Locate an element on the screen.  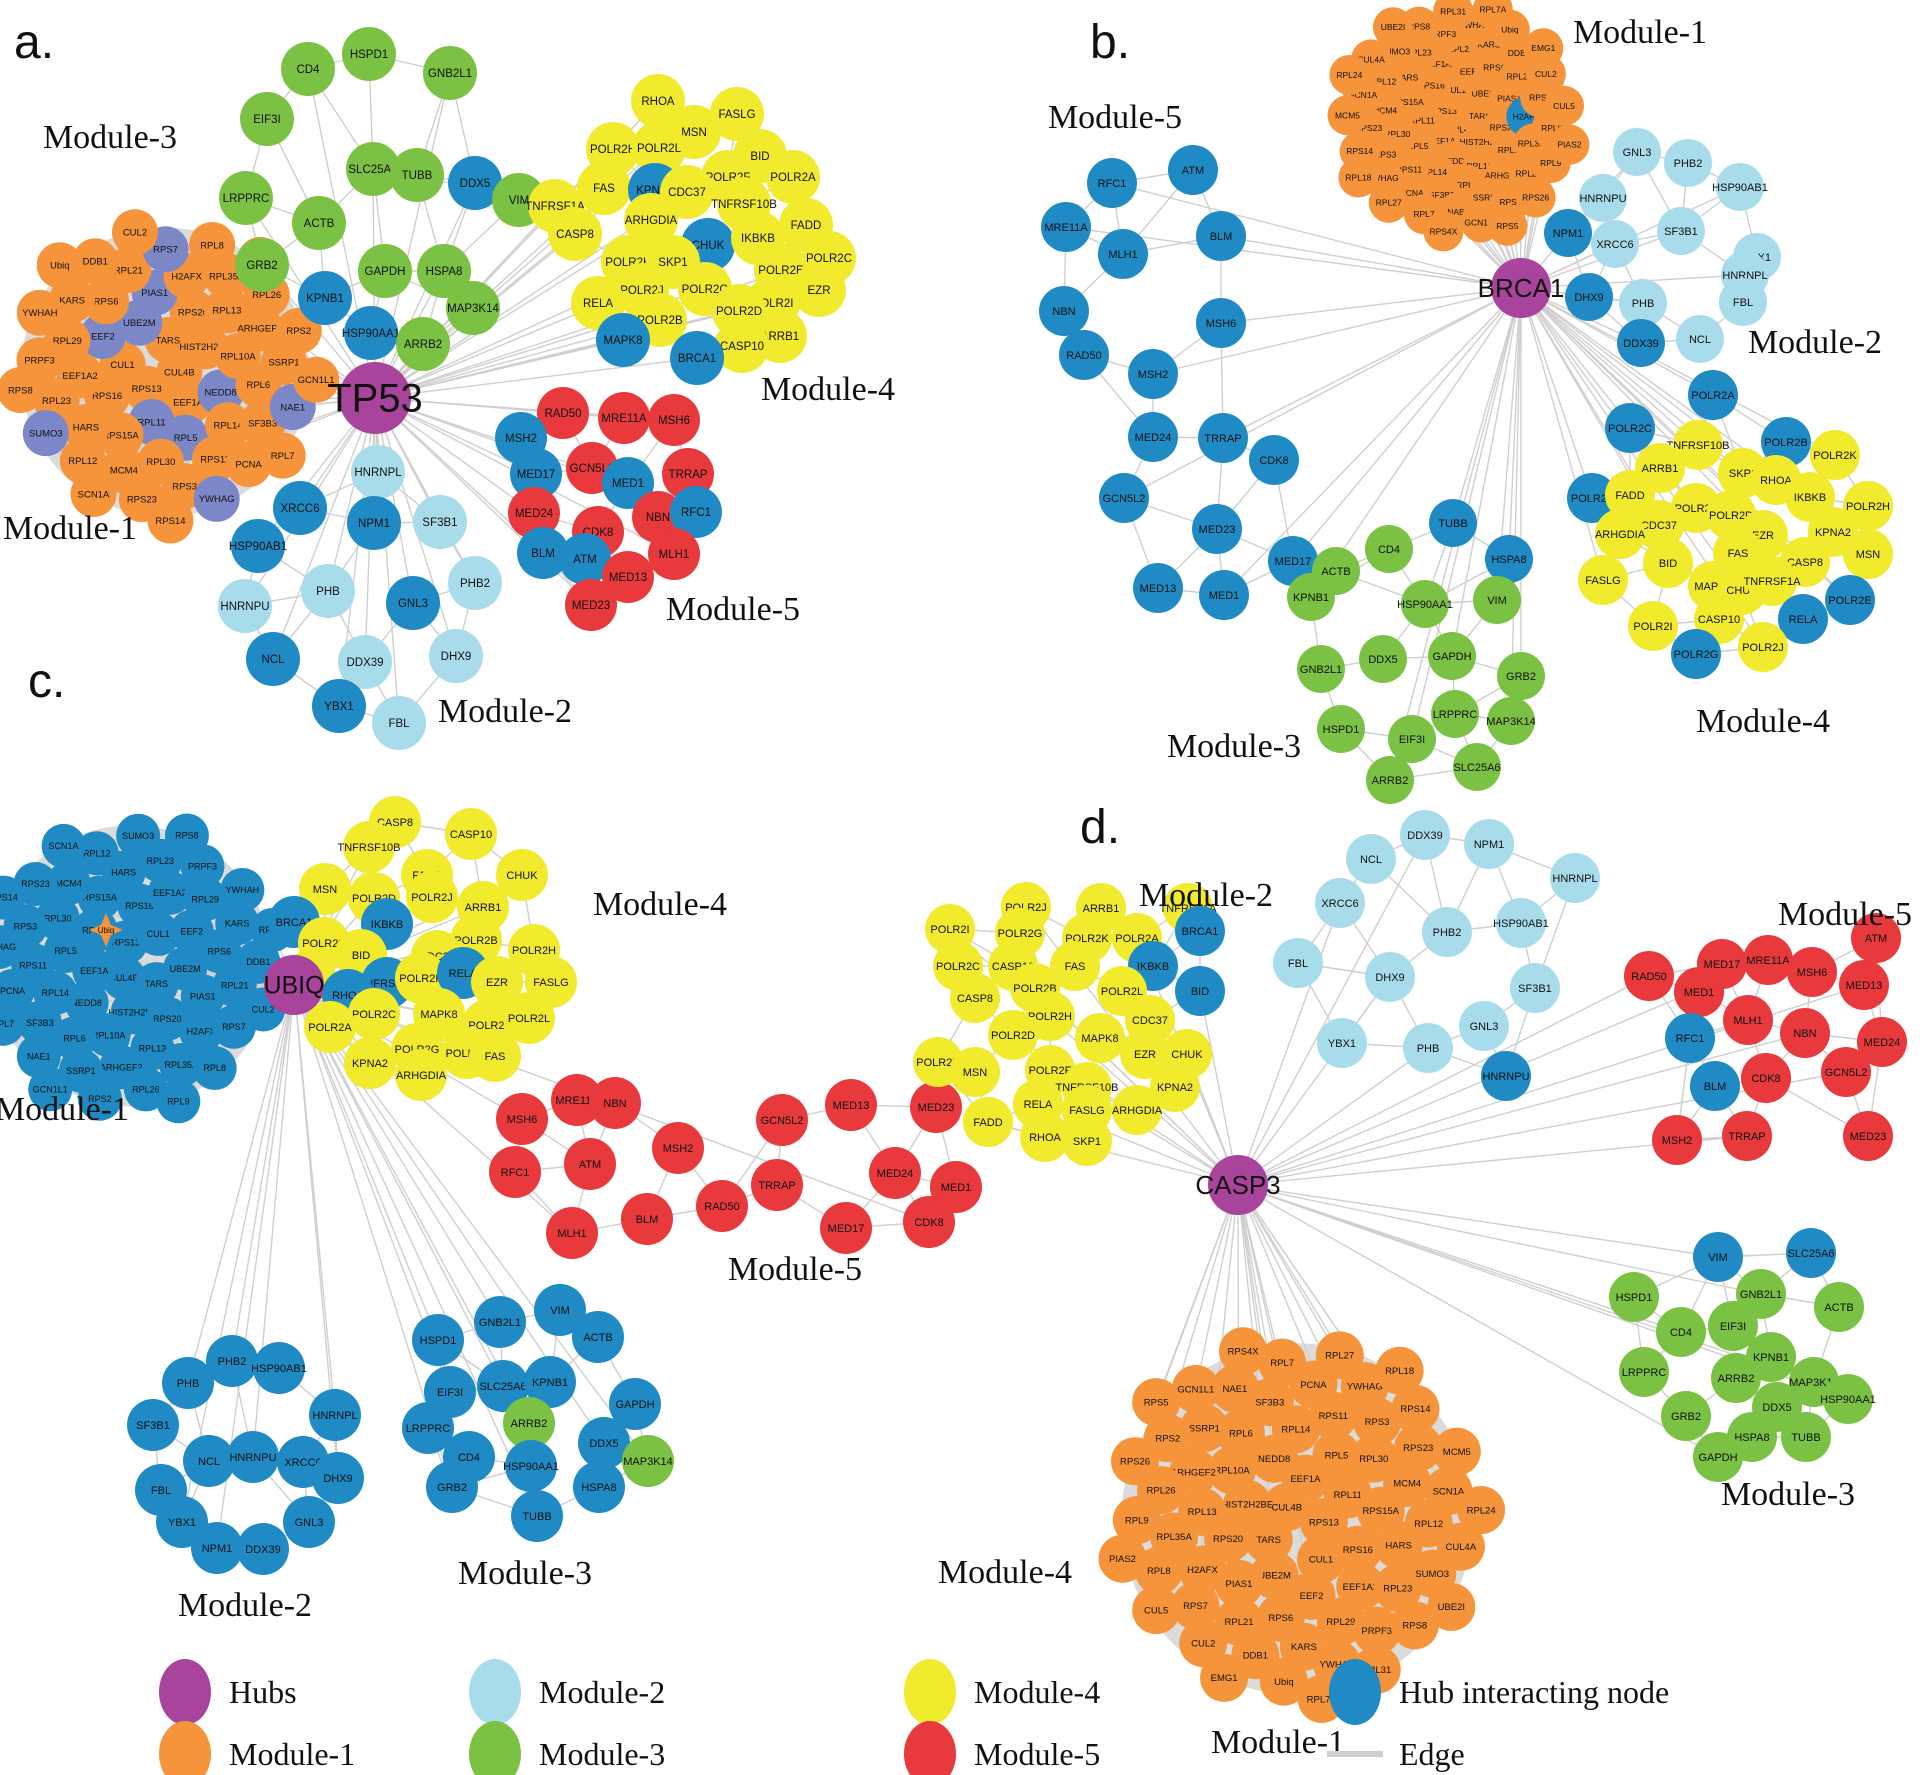
gene-node-label: MSN is located at coordinates (1868, 555).